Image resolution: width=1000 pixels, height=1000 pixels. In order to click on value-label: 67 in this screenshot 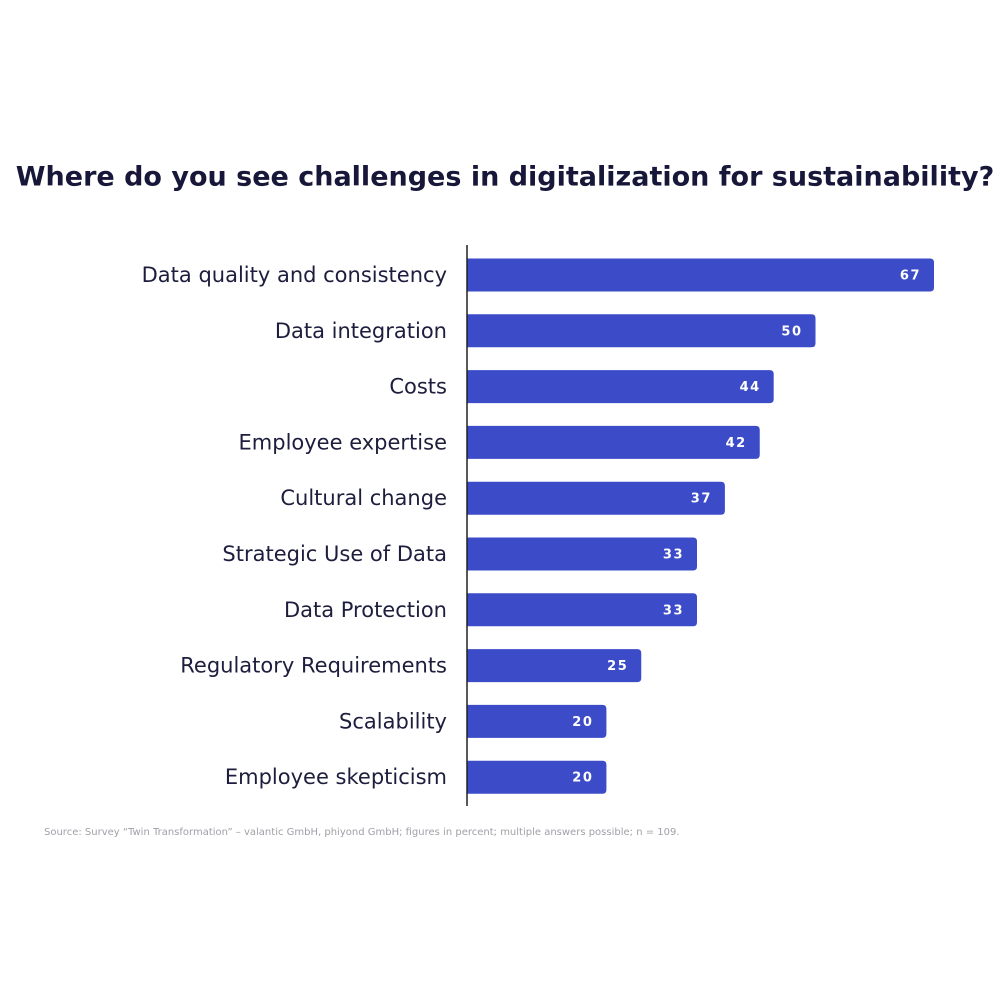, I will do `click(910, 276)`.